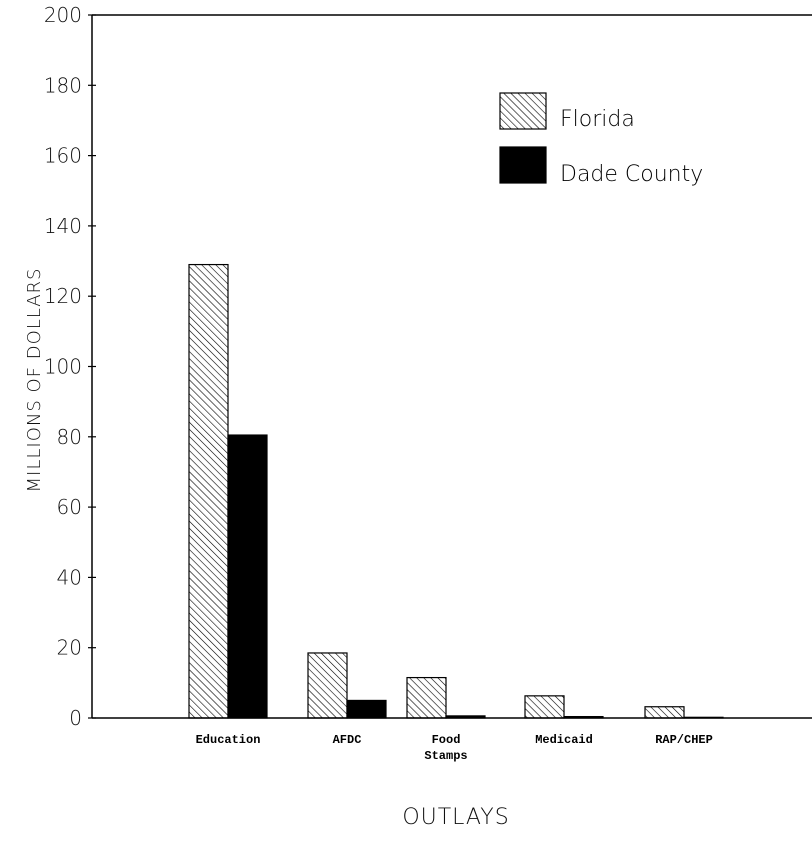  What do you see at coordinates (455, 817) in the screenshot?
I see `x-axis-title: OUTLAYS` at bounding box center [455, 817].